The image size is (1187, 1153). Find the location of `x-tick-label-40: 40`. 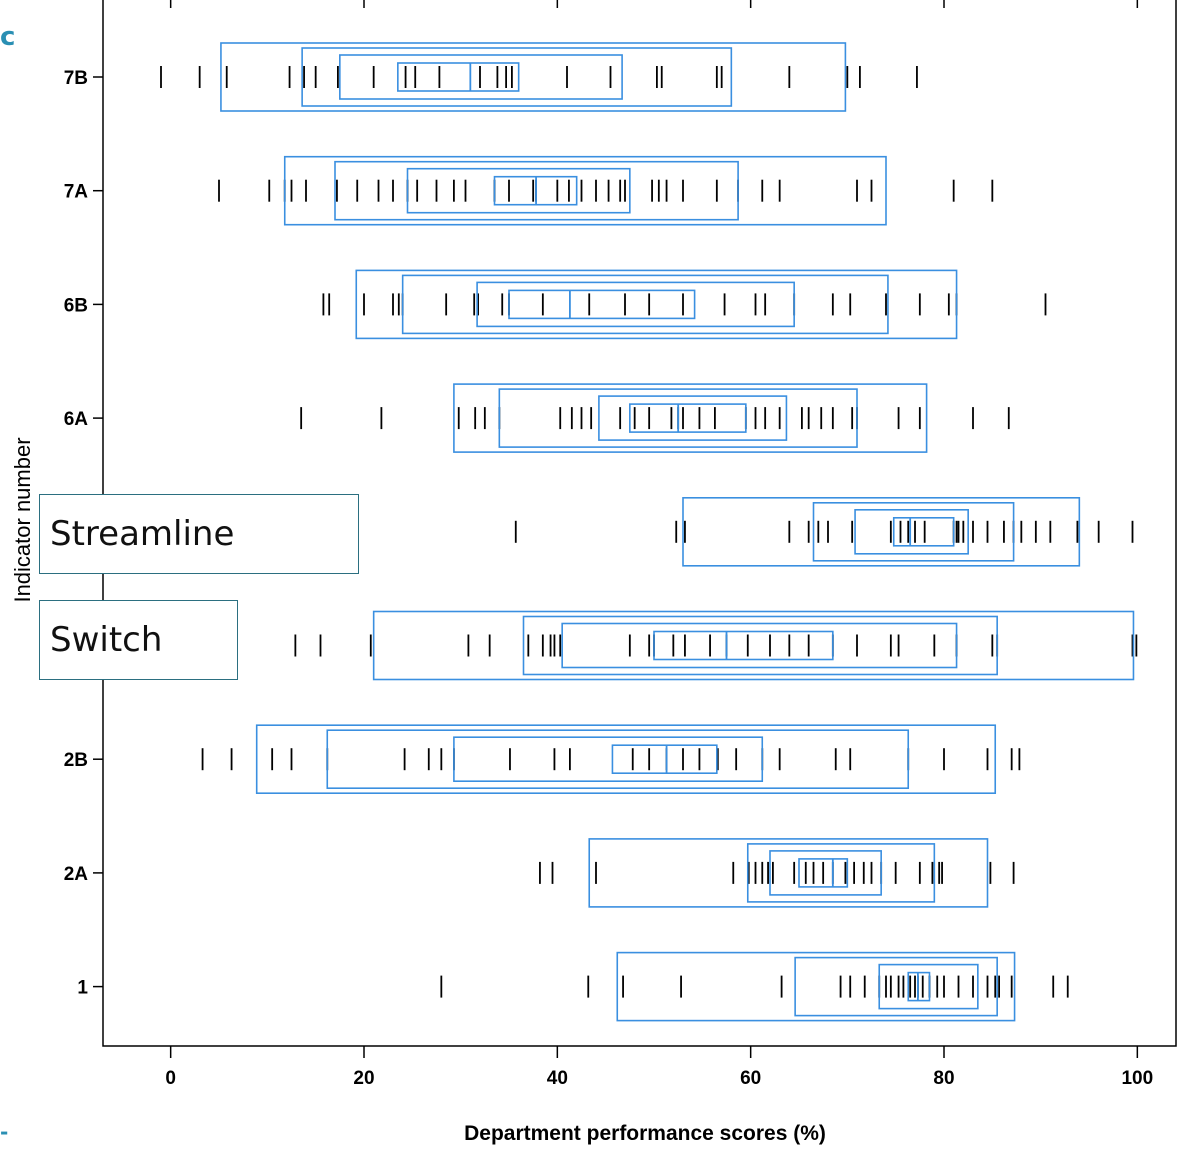

x-tick-label-40: 40 is located at coordinates (557, 1078).